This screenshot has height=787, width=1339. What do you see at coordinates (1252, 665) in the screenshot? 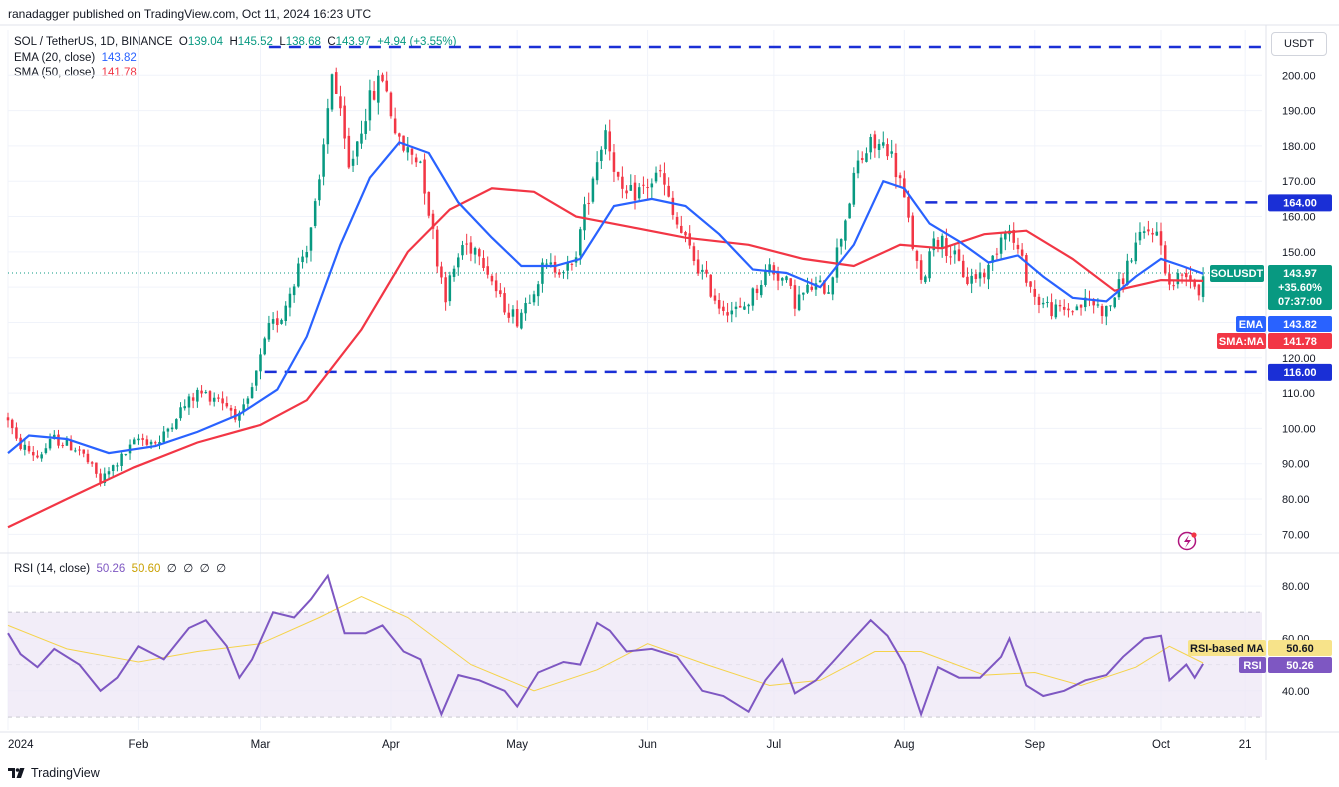
I see `rsi-name-tag: RSI` at bounding box center [1252, 665].